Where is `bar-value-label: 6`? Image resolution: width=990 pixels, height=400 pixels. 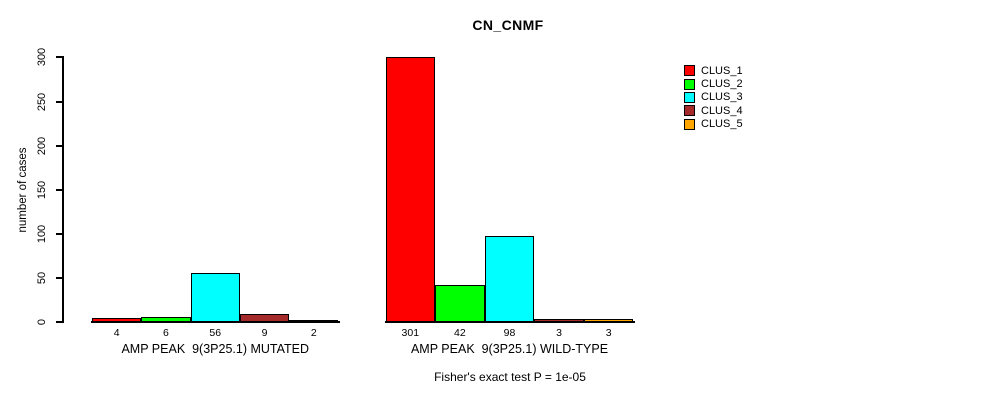
bar-value-label: 6 is located at coordinates (166, 333).